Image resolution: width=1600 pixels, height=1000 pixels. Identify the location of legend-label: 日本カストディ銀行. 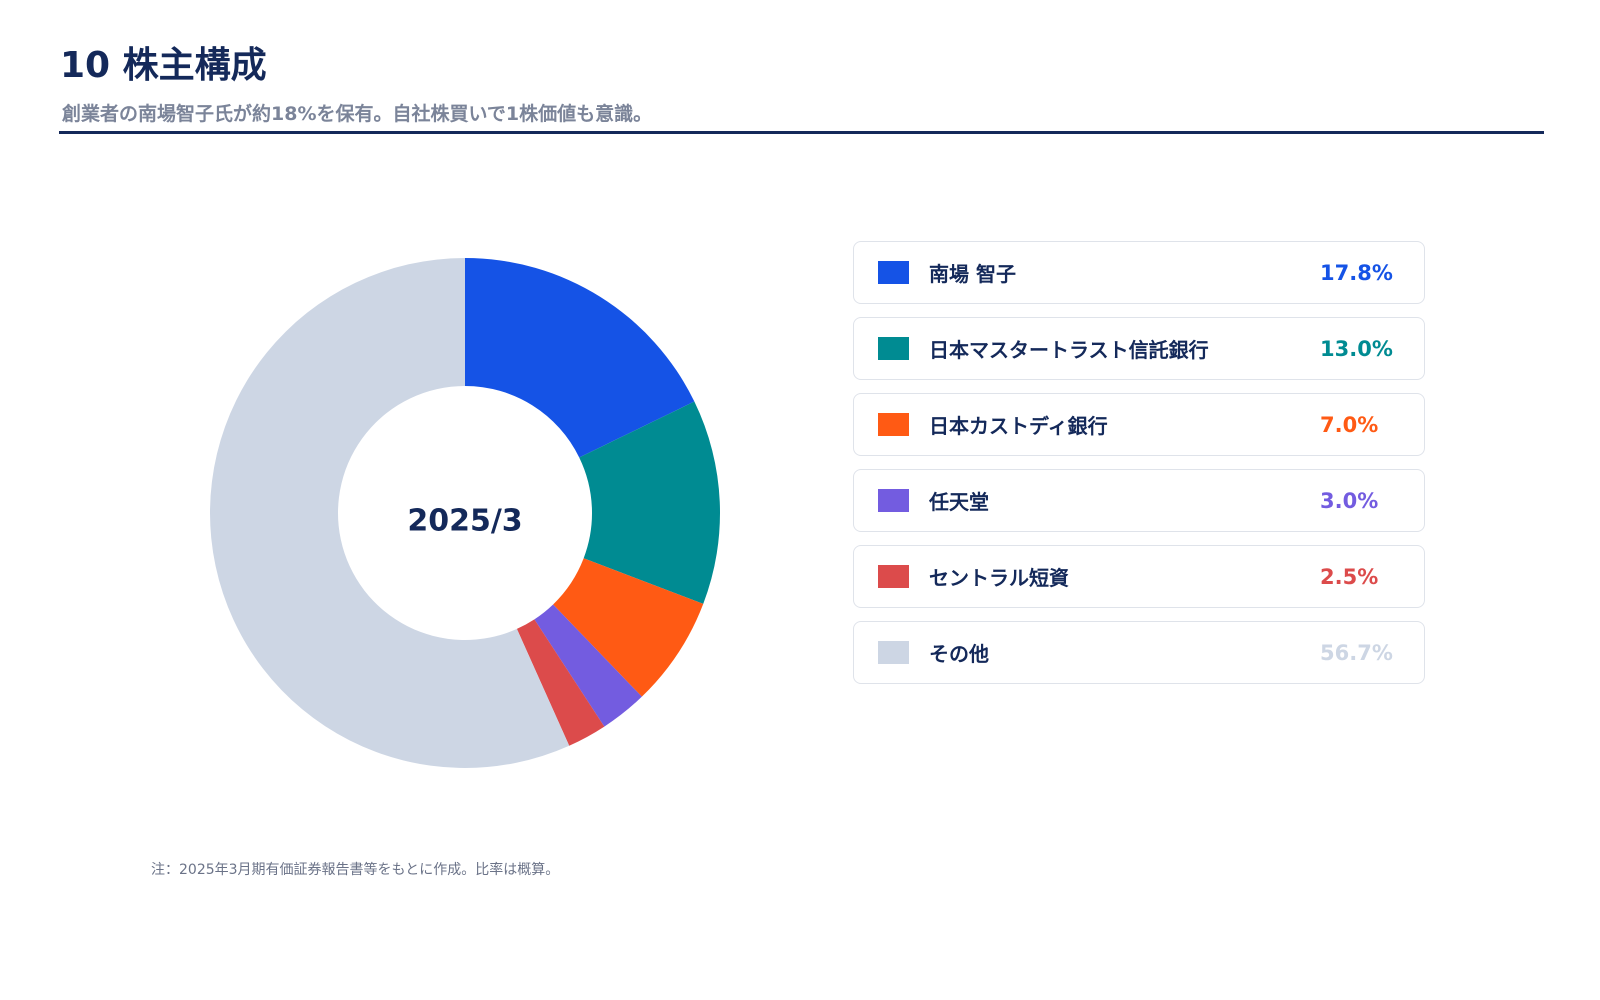
(1018, 426).